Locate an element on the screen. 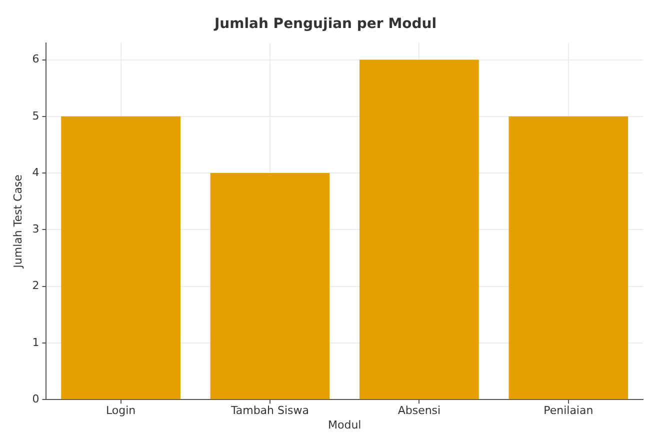 The image size is (657, 440). y-tick-label: 3 is located at coordinates (36, 229).